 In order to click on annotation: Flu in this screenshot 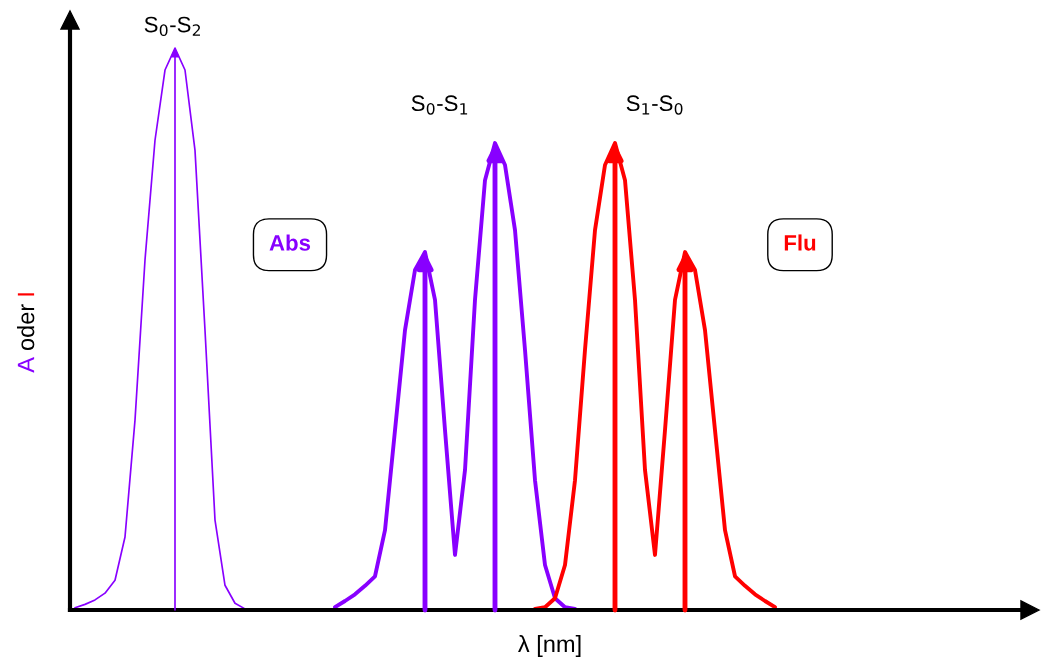, I will do `click(800, 242)`.